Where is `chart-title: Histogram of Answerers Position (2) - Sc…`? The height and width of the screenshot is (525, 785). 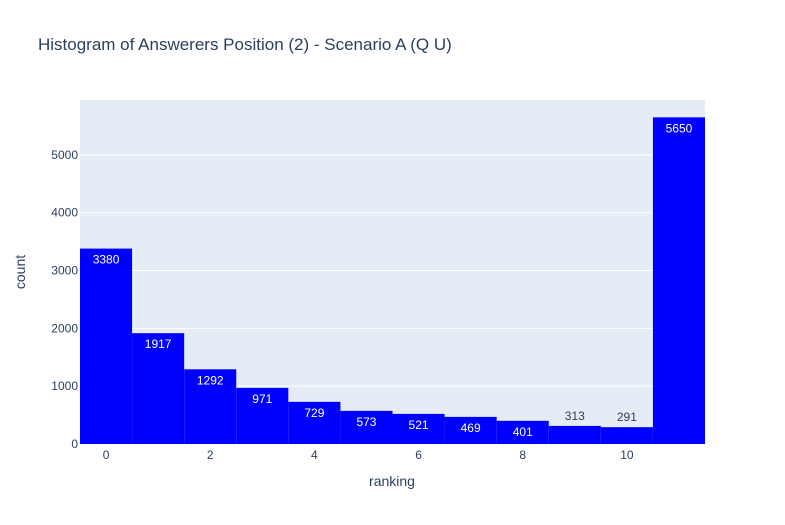
chart-title: Histogram of Answerers Position (2) - Sc… is located at coordinates (245, 44).